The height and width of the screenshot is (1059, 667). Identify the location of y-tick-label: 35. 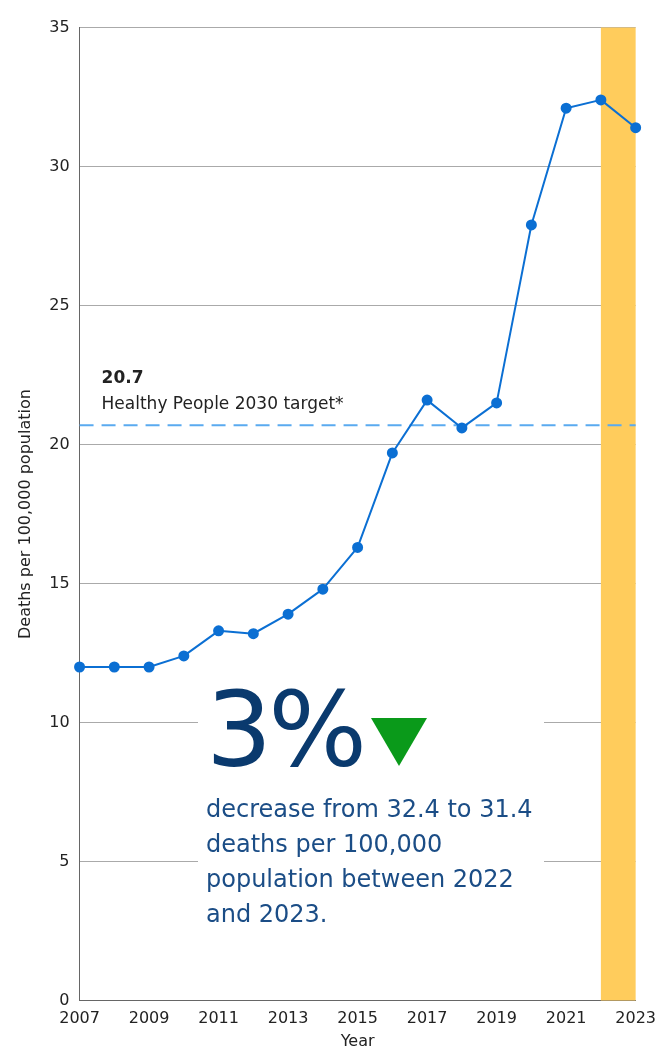
(59, 26).